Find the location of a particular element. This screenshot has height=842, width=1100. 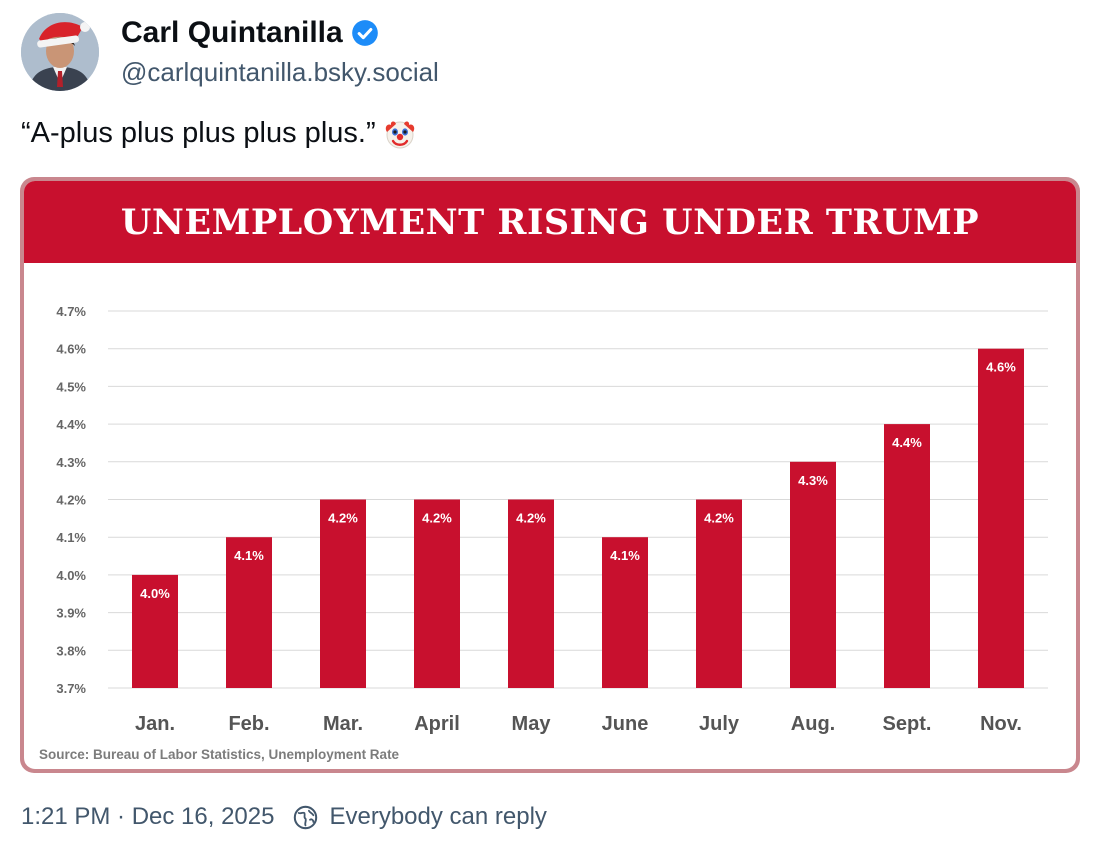

chart-banner: UNEMPLOYMENT RISING UNDER TRUMP is located at coordinates (550, 222).